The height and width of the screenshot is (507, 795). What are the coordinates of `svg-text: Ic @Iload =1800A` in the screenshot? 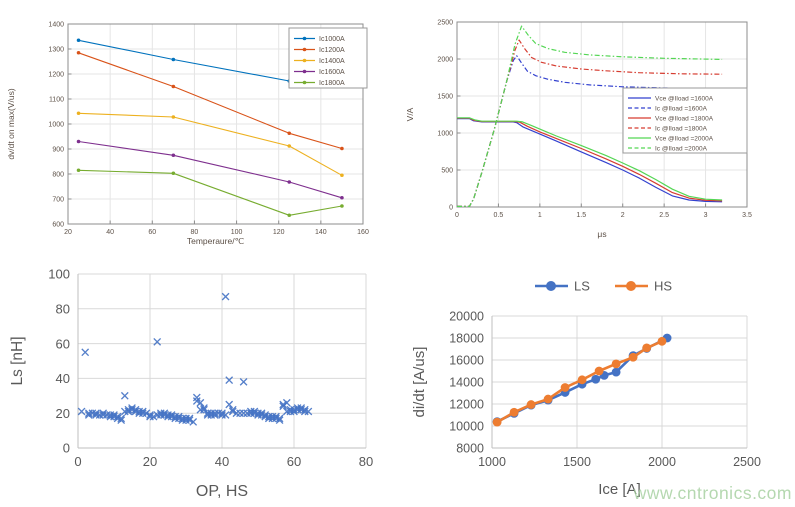 It's located at (681, 128).